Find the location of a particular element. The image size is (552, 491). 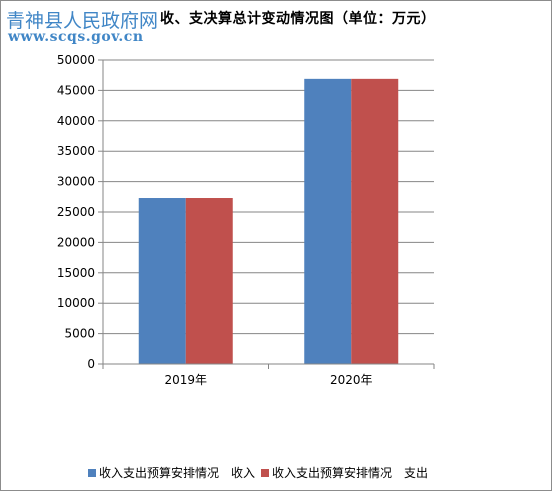

legend-swatch-expense is located at coordinates (265, 472).